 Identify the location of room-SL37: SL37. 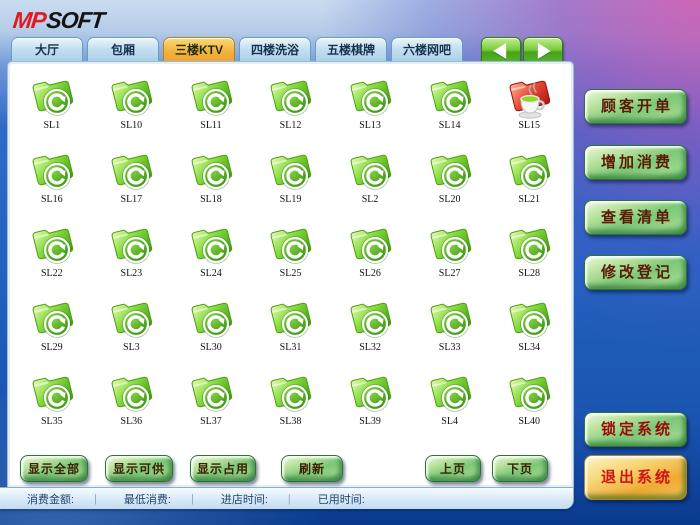
(211, 407).